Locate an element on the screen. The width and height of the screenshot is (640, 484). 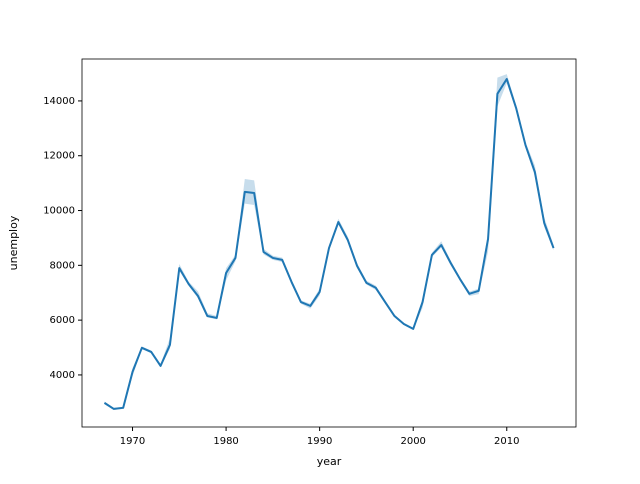
y-tick-label: 8000 is located at coordinates (62, 265).